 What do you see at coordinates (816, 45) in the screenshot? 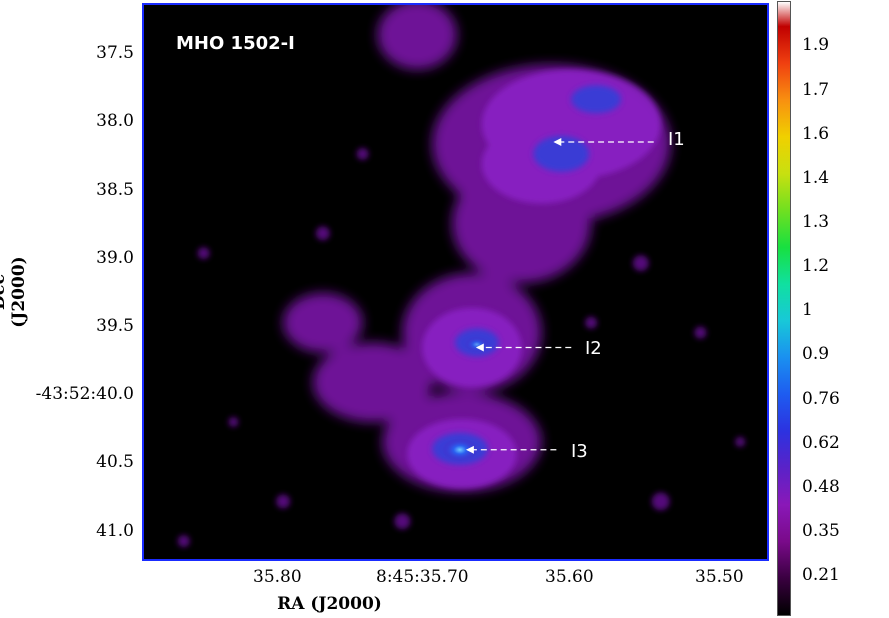
I see `colorbar-label: 1.9` at bounding box center [816, 45].